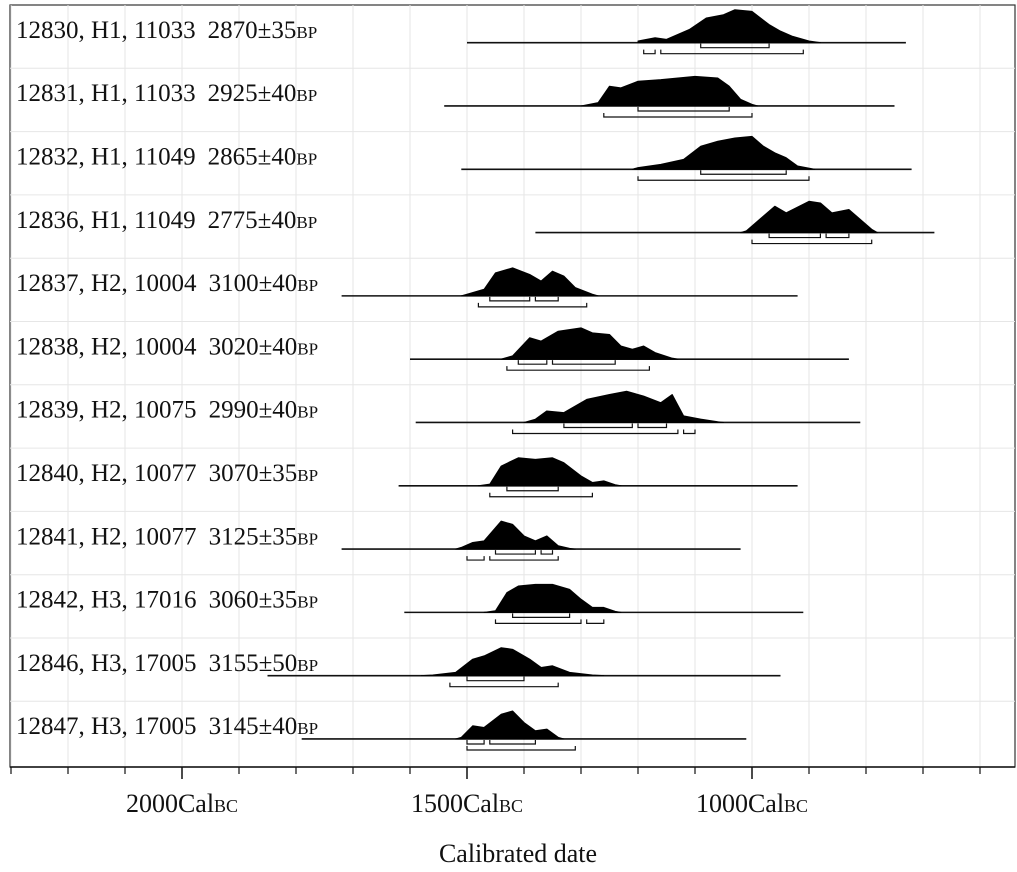 Image resolution: width=1017 pixels, height=872 pixels. I want to click on row-12832: 12832, H1, 11049 2865±40BP, so click(512, 156).